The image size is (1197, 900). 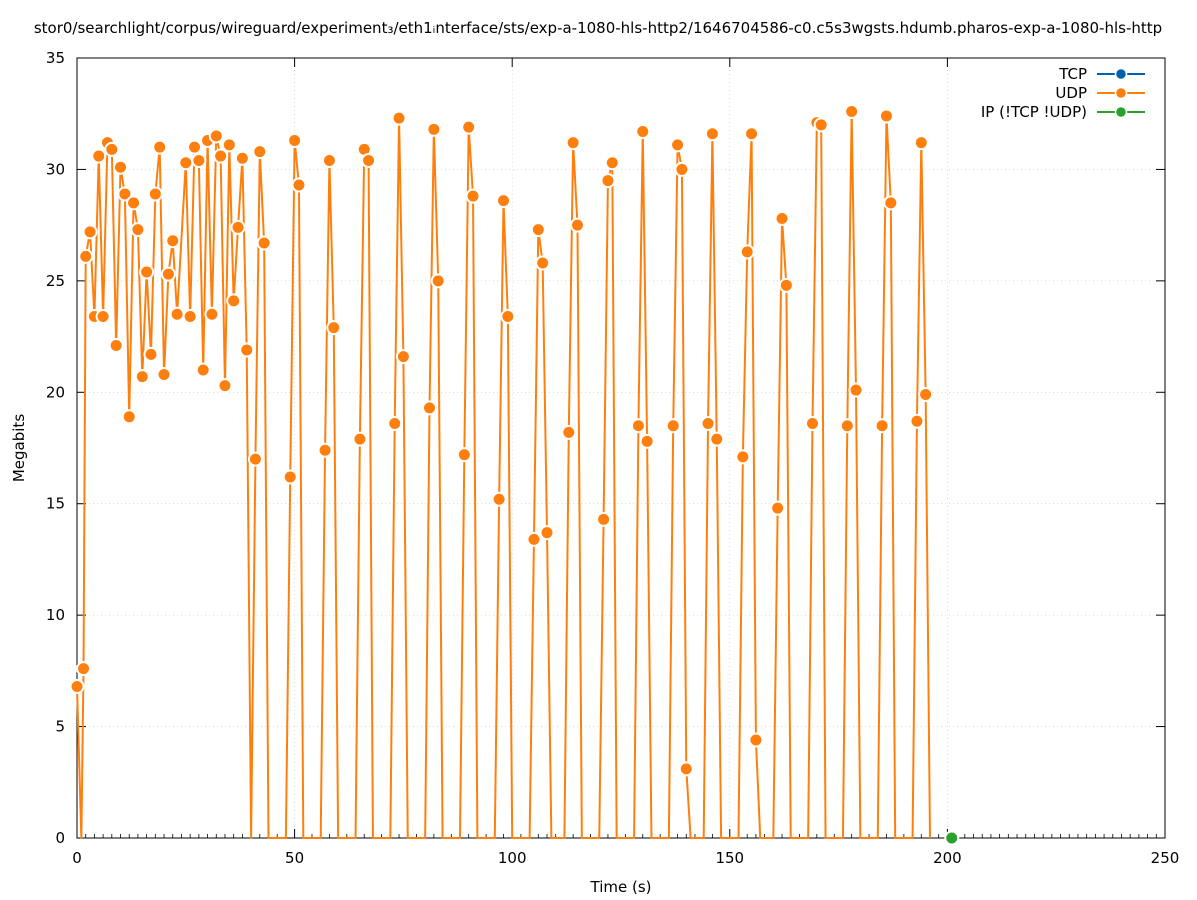 I want to click on x-tick-label: 50, so click(x=294, y=858).